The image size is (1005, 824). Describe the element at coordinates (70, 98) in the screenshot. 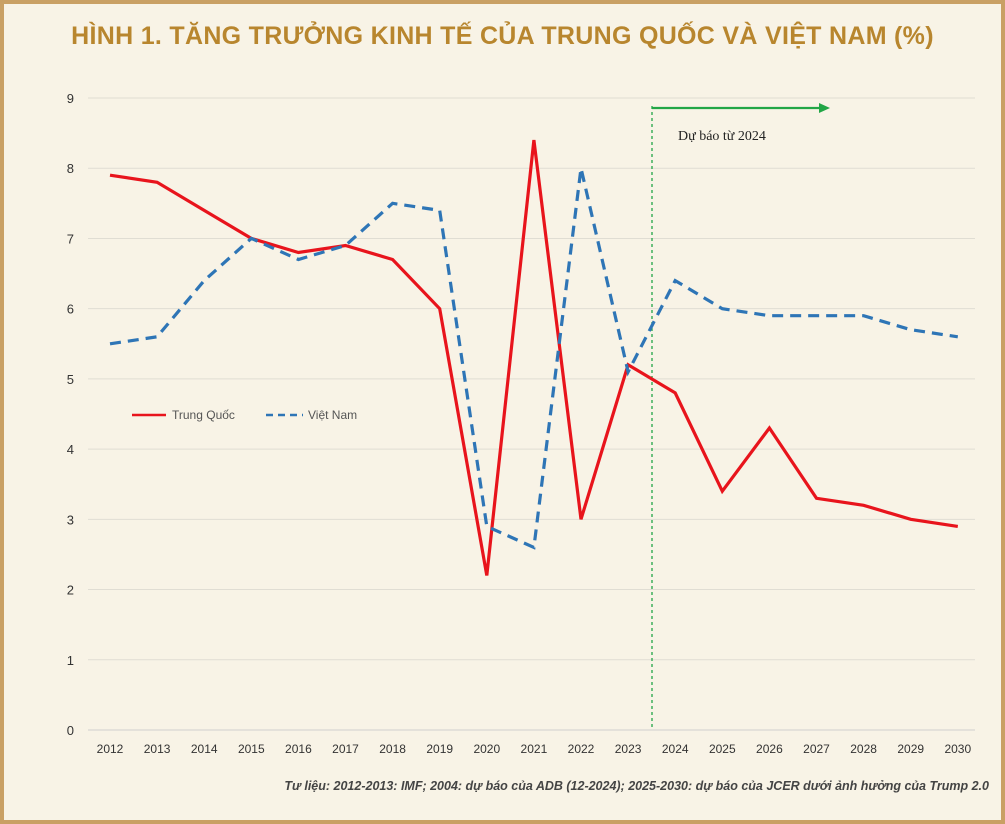

I see `y-tick-label: 9` at that location.